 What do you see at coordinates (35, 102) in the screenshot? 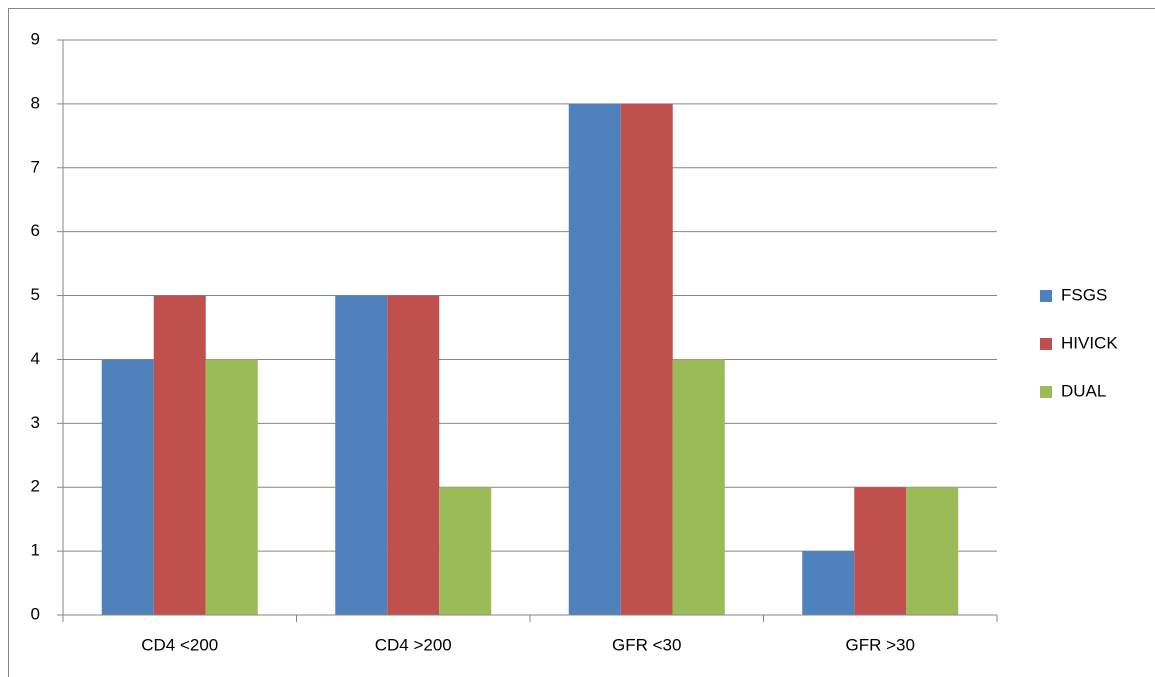
I see `y-tick-label: 8` at bounding box center [35, 102].